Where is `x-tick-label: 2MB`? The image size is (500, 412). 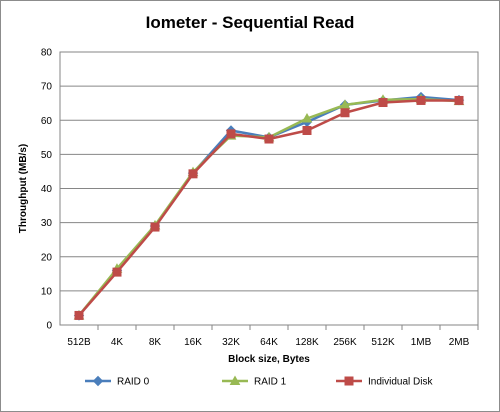
x-tick-label: 2MB is located at coordinates (459, 342).